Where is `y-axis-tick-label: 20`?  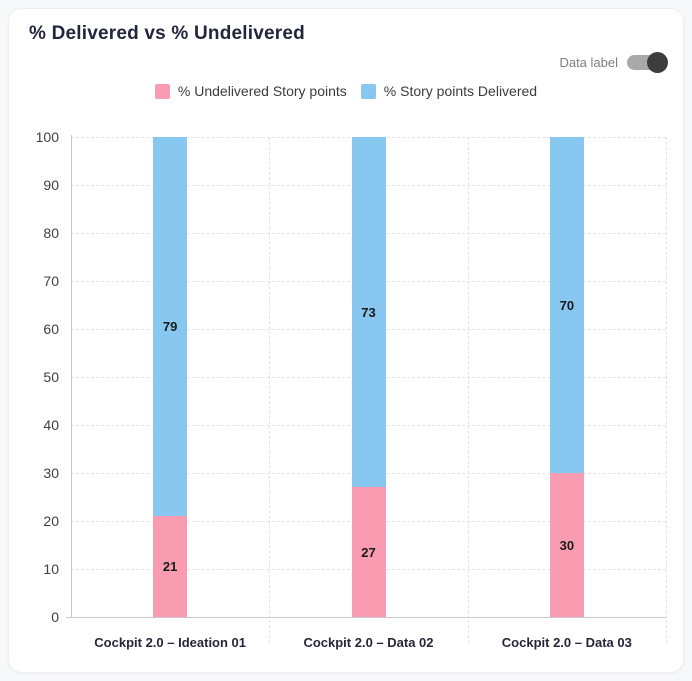
y-axis-tick-label: 20 is located at coordinates (51, 521).